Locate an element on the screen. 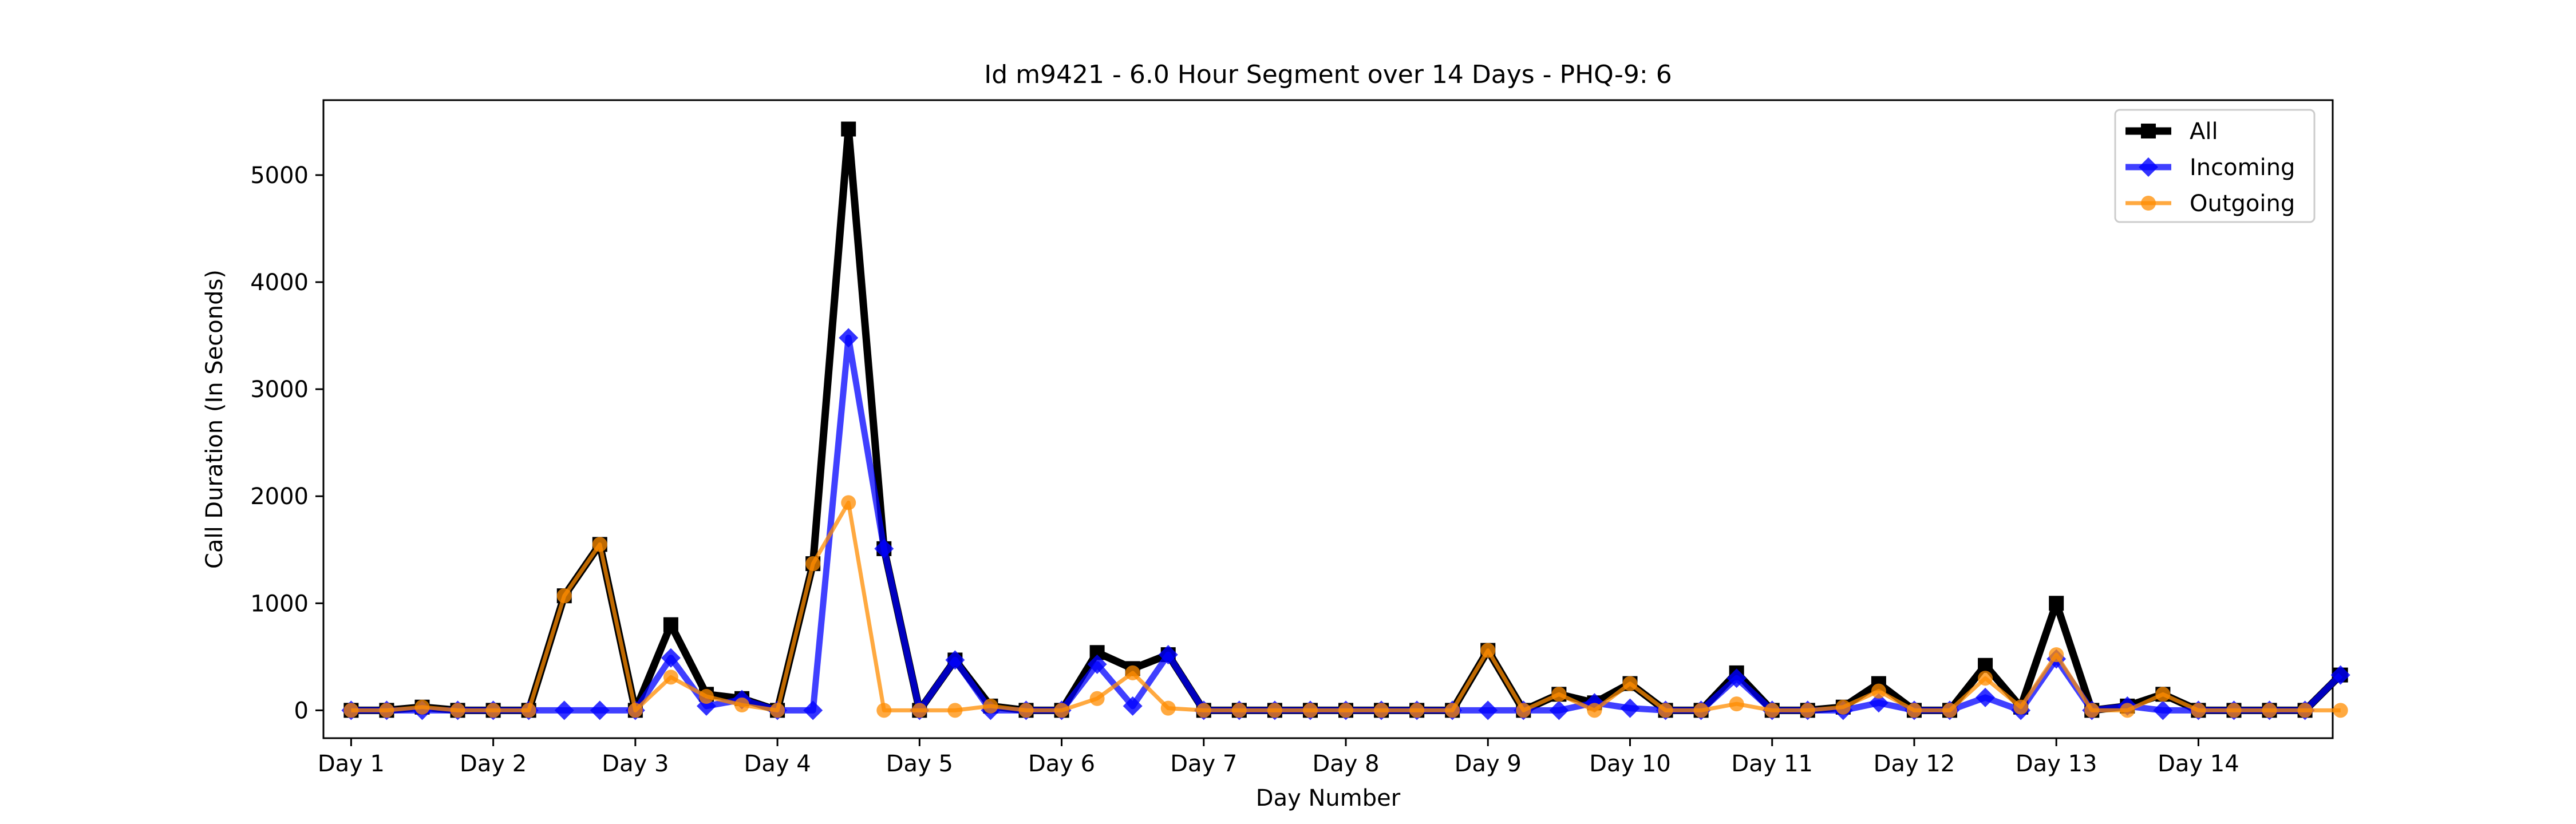 This screenshot has height=824, width=2576. y-tick-label: 5000 is located at coordinates (279, 176).